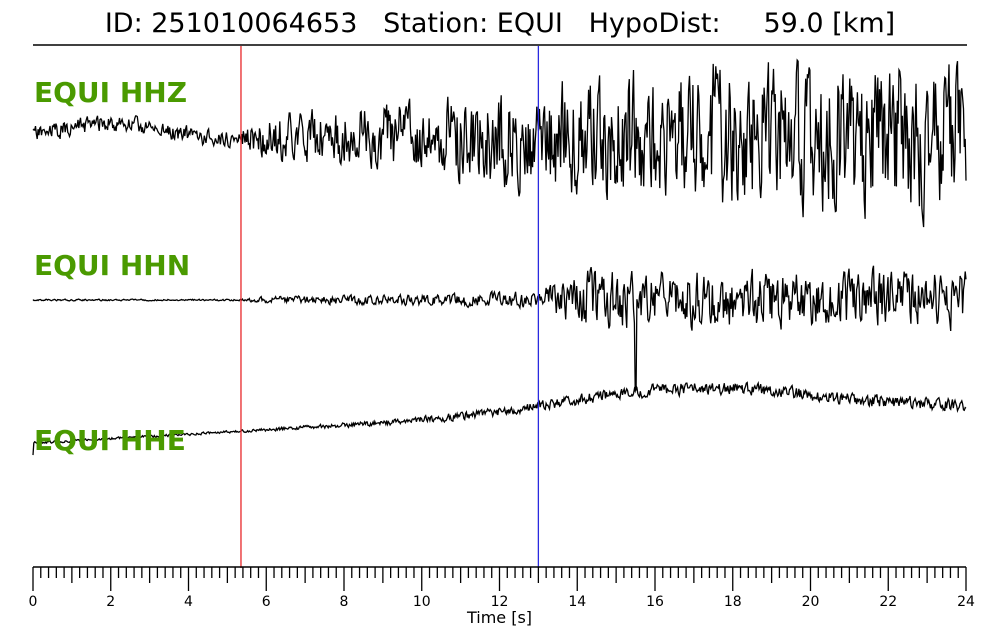 This screenshot has height=640, width=1000. I want to click on tick-label-12: 12, so click(500, 602).